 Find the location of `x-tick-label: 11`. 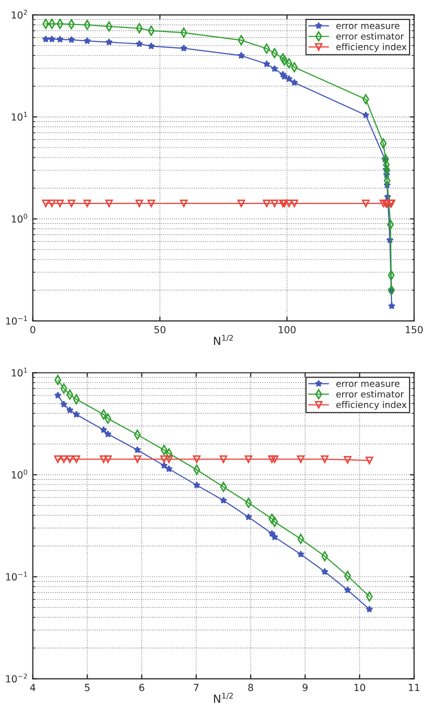

x-tick-label: 11 is located at coordinates (414, 688).